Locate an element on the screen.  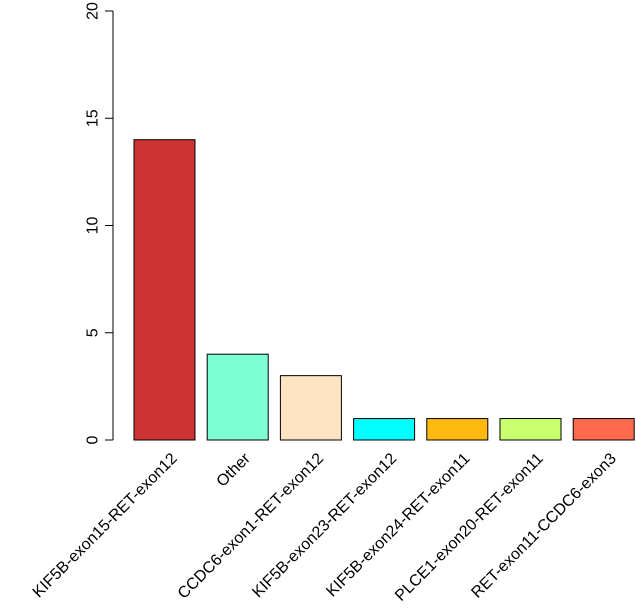
y-tick-label: 0 is located at coordinates (93, 439).